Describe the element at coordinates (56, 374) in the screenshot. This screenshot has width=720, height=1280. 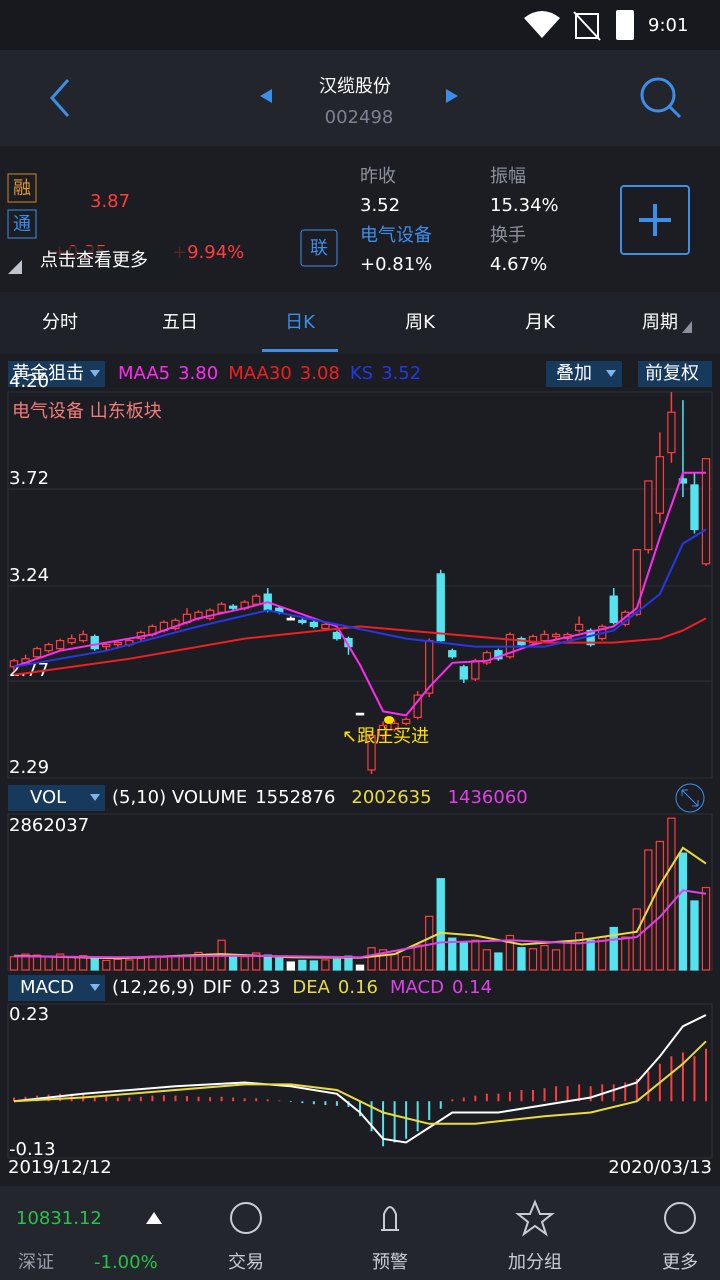
I see `indicator-selector` at that location.